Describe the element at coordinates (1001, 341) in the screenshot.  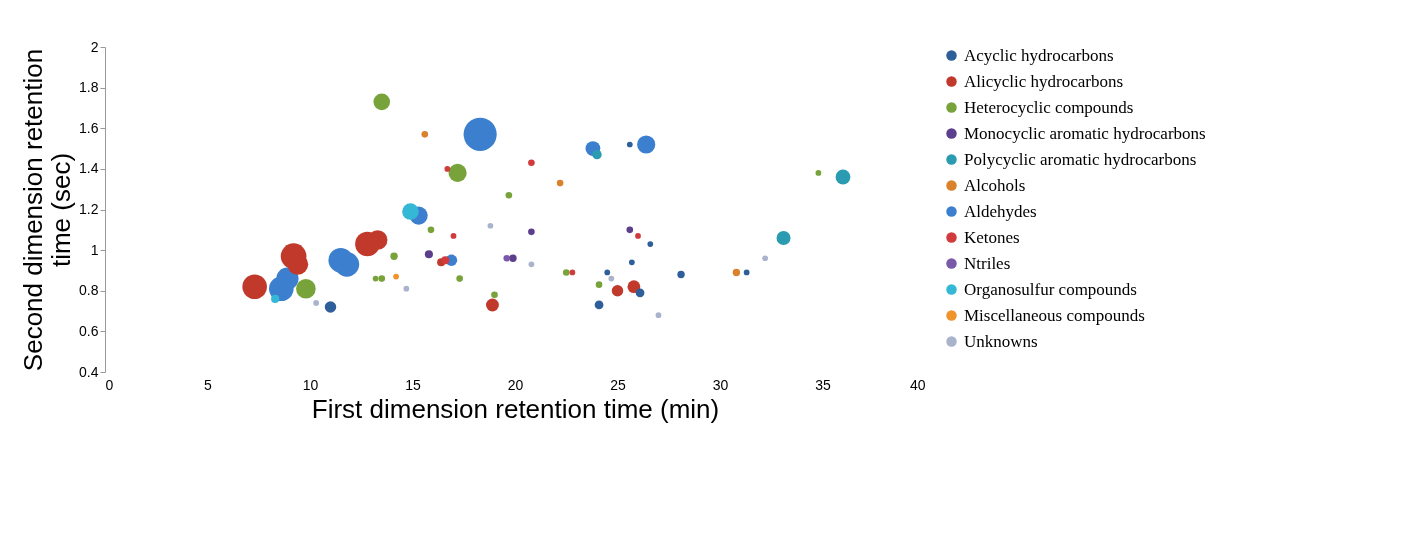
I see `legend-label: Unknowns` at that location.